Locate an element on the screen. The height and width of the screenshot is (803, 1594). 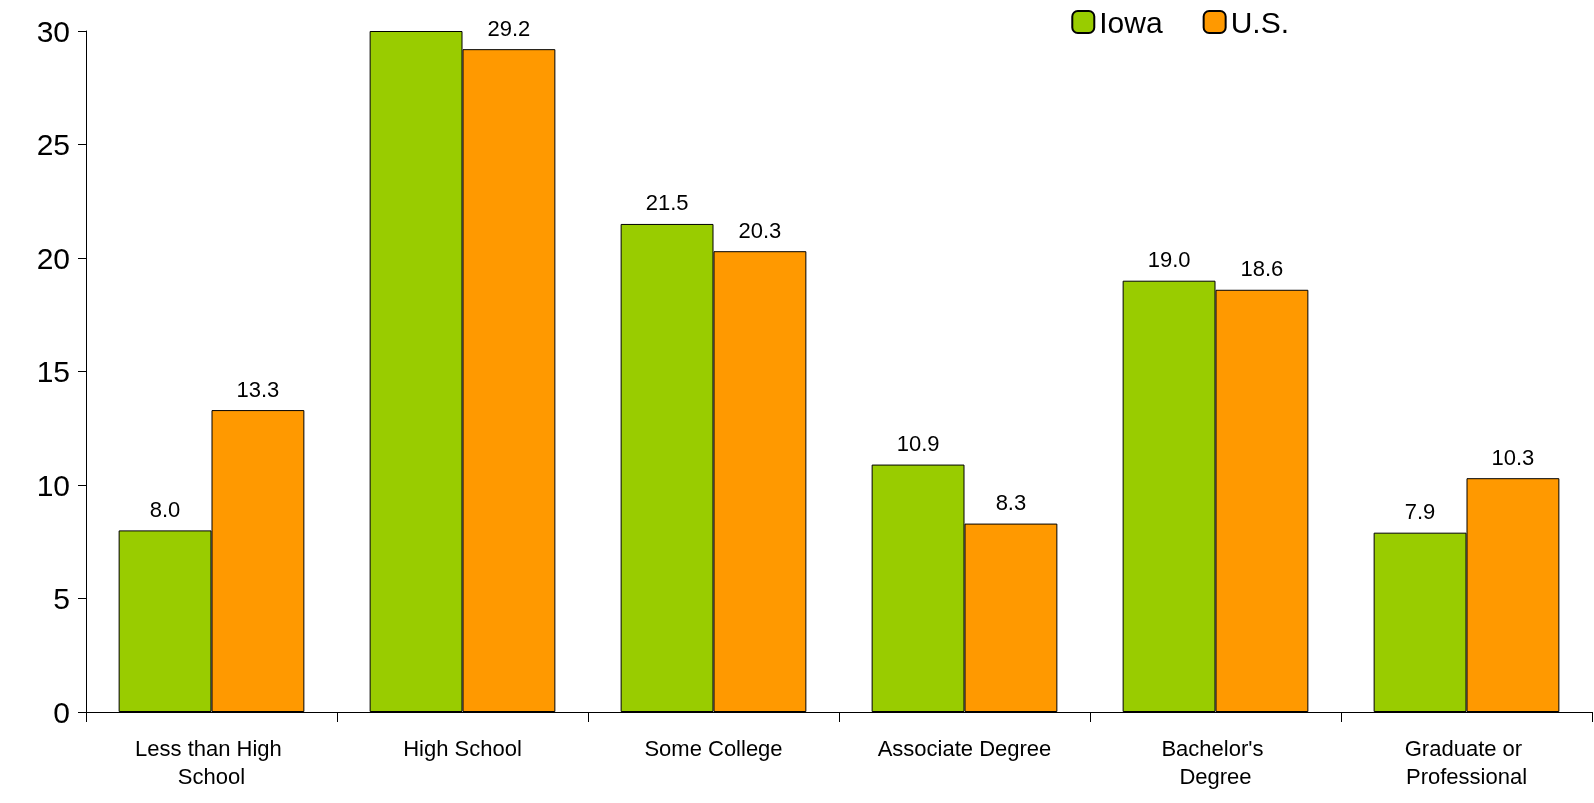
x-tick-label: High School is located at coordinates (462, 748).